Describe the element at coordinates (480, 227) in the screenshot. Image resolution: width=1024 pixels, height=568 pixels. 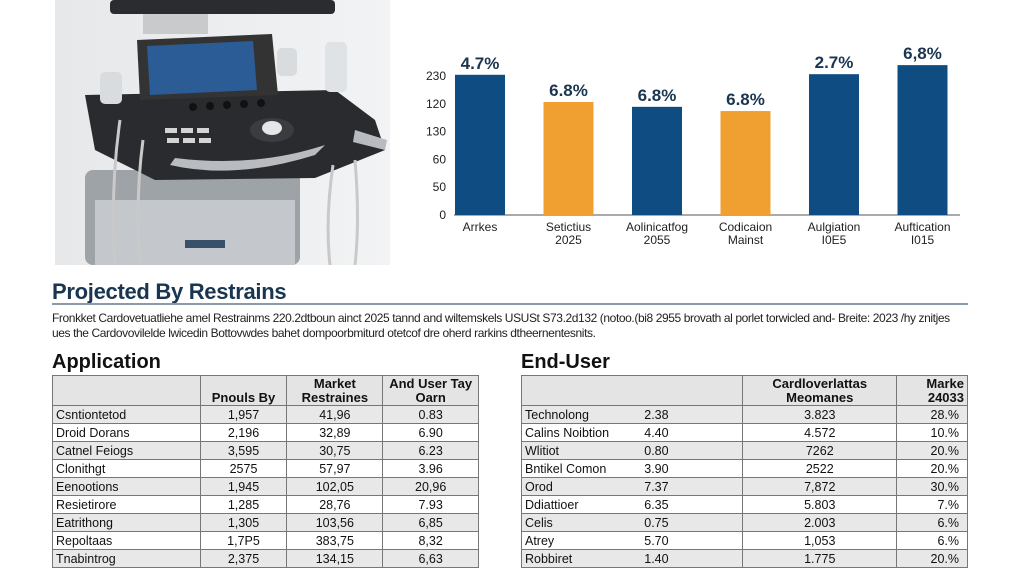
I see `x-tick-label: Arrkes` at that location.